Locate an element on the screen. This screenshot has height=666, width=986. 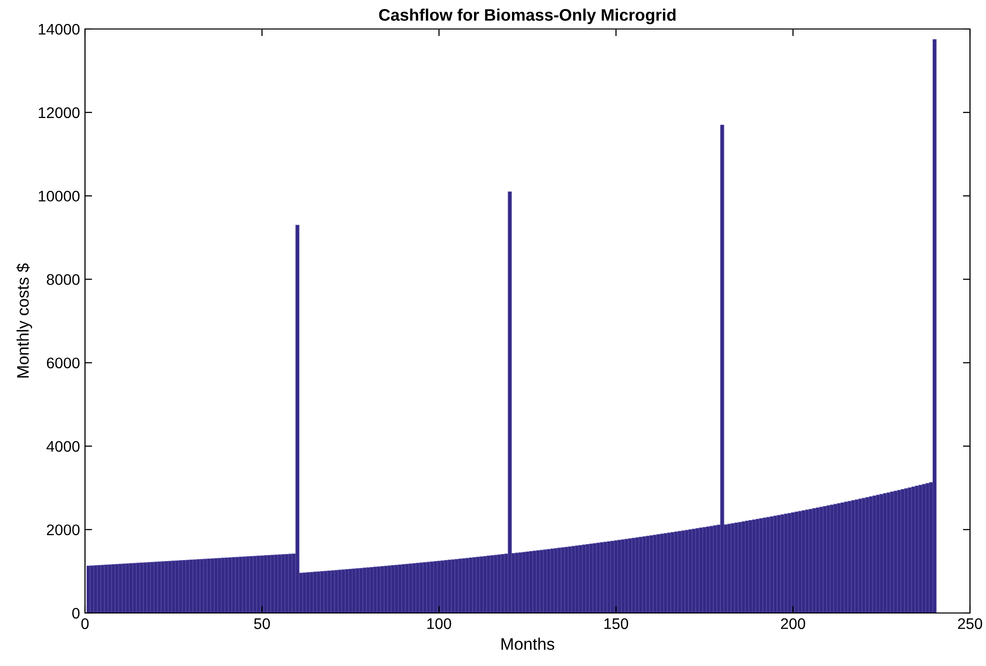
x-tick-label: 150 is located at coordinates (616, 624).